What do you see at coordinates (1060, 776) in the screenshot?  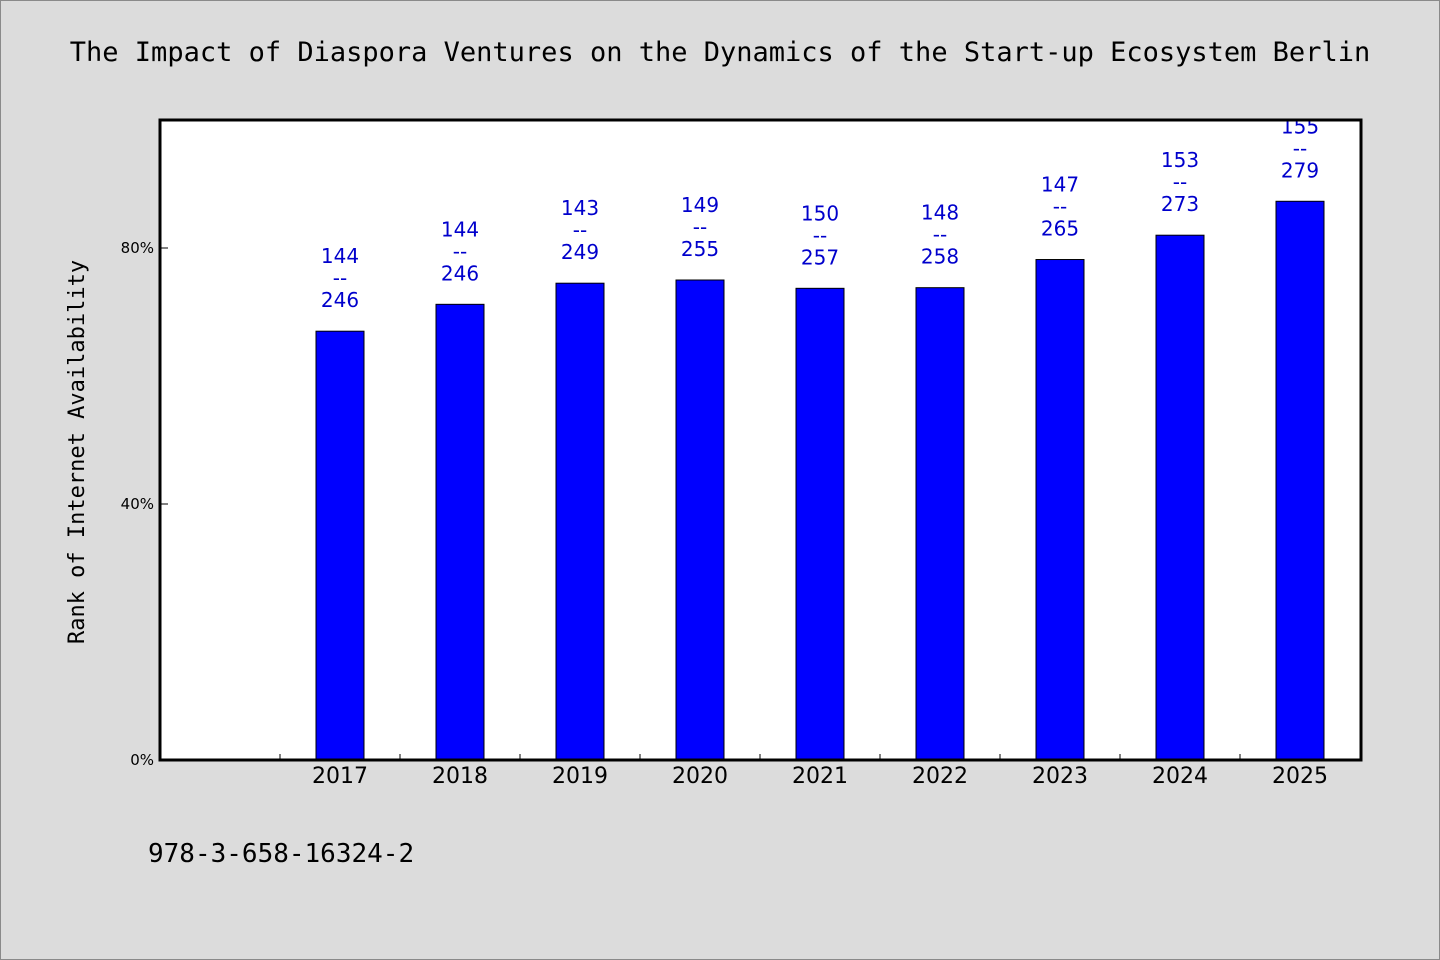 I see `x-tick-label: 2023` at bounding box center [1060, 776].